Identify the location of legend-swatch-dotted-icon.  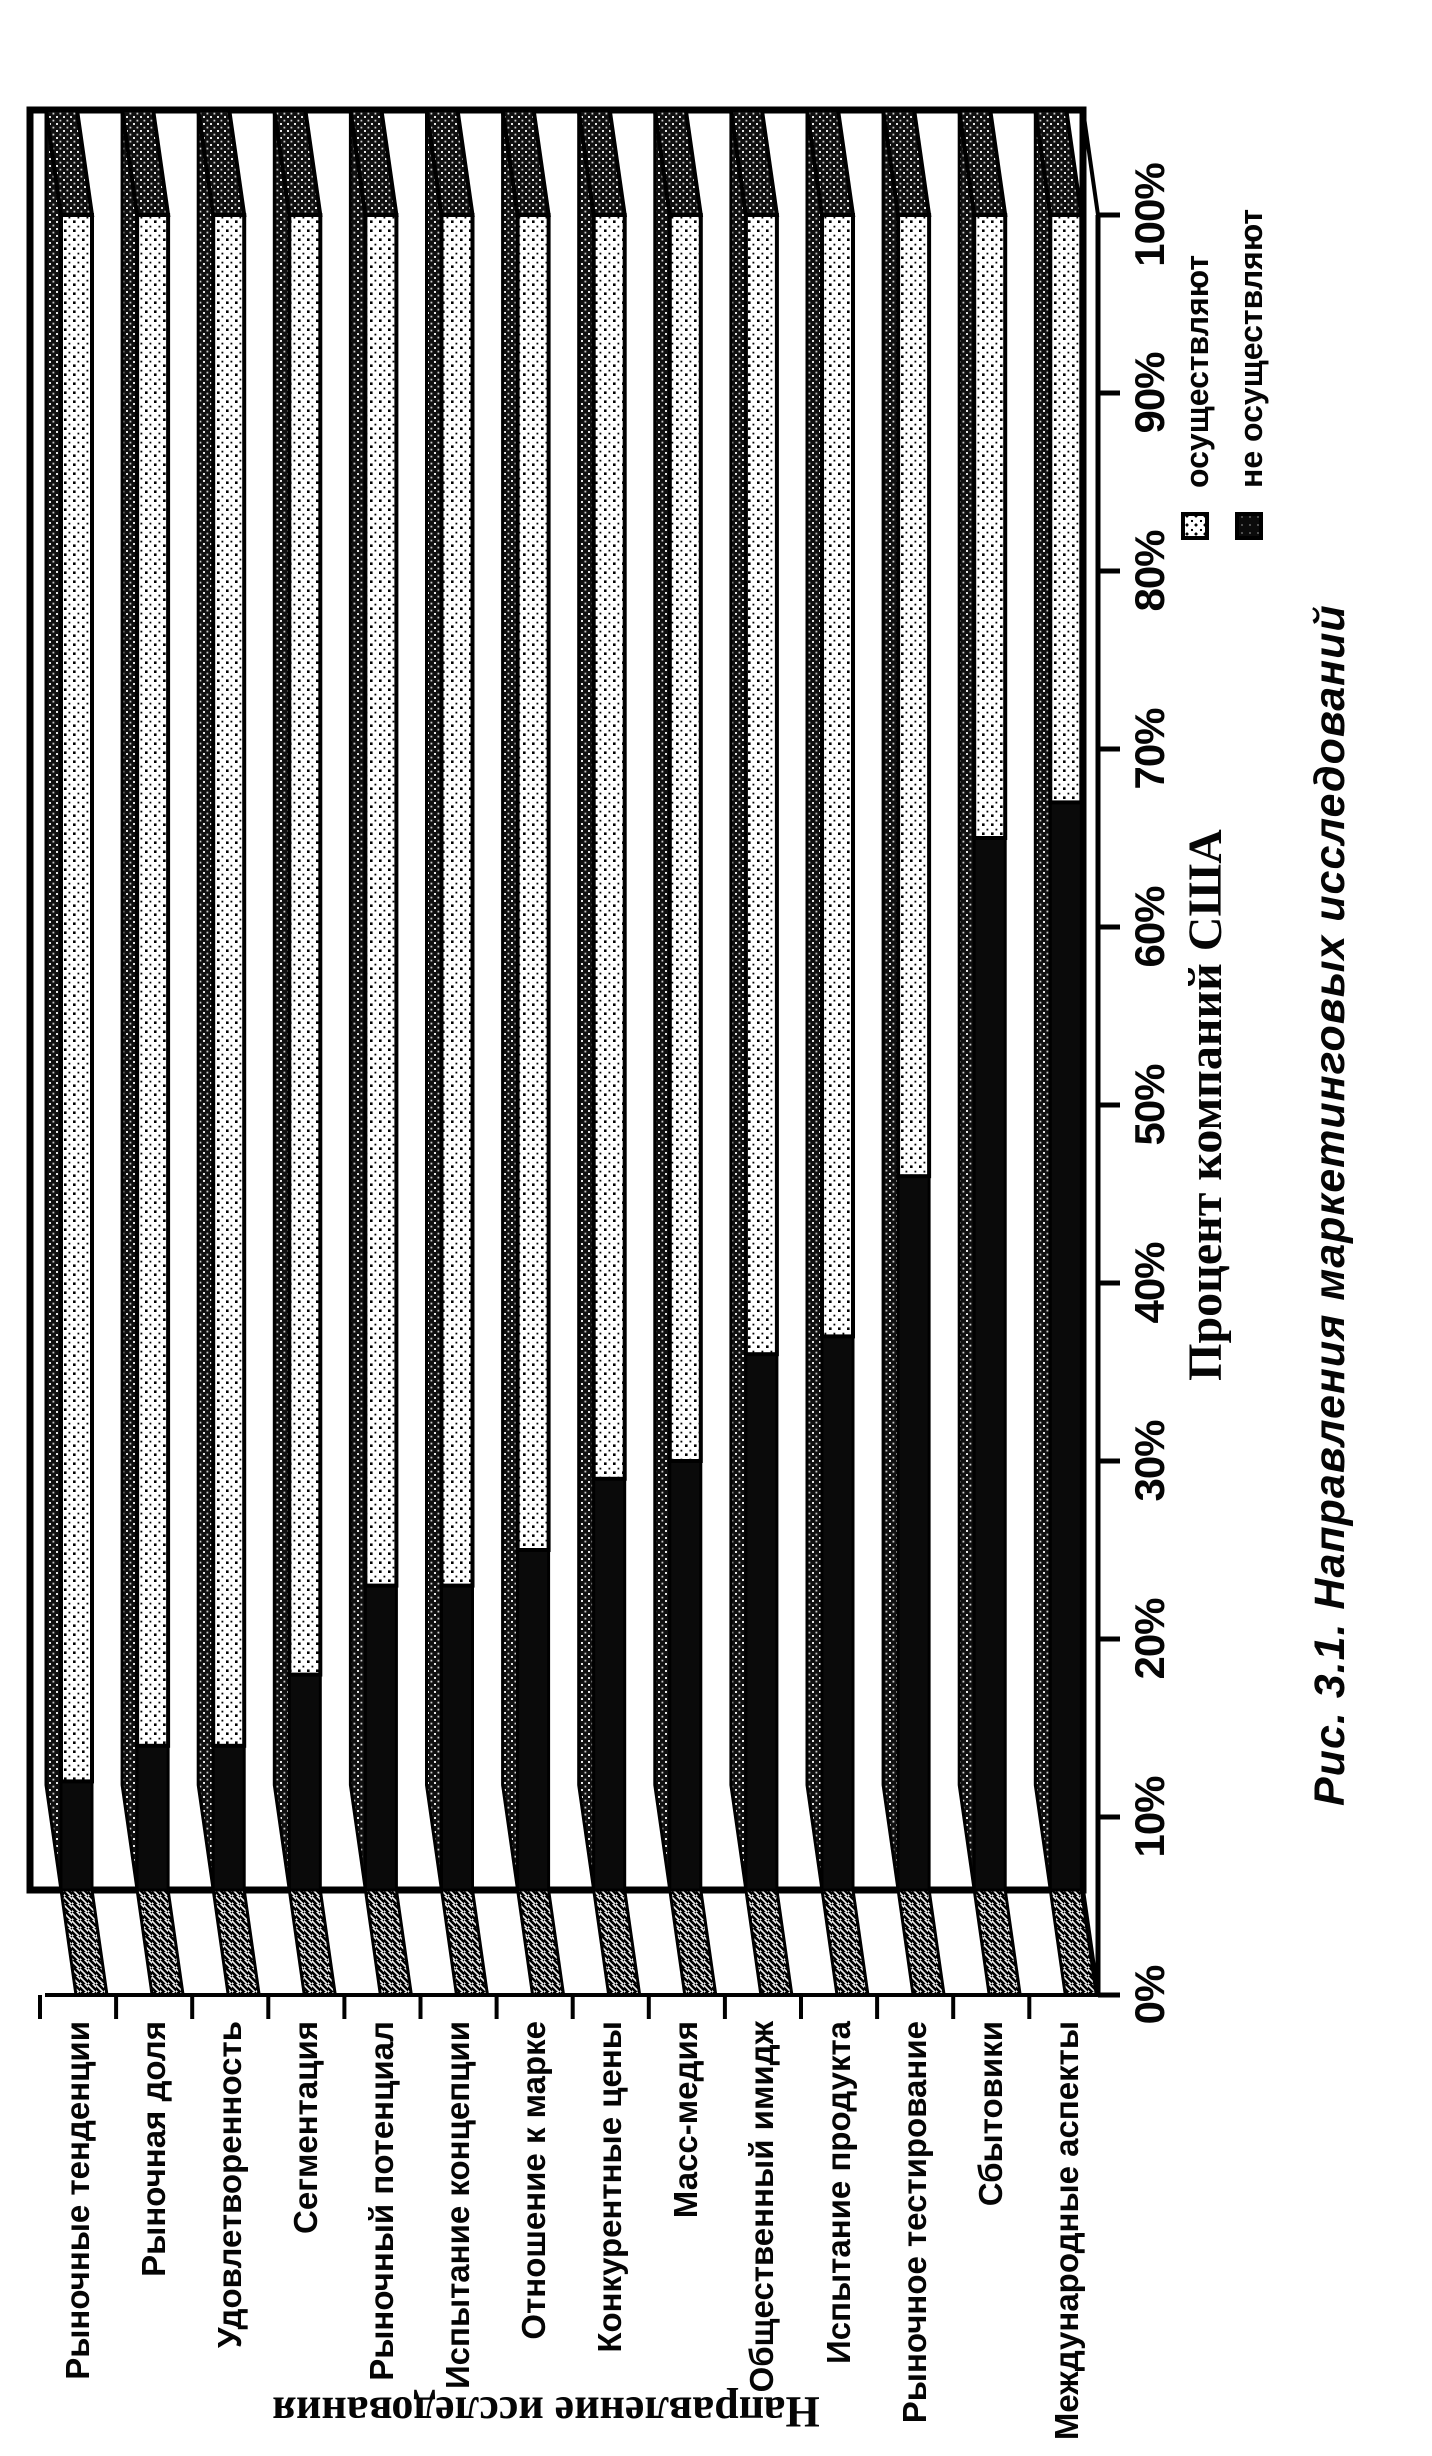
(1195, 526).